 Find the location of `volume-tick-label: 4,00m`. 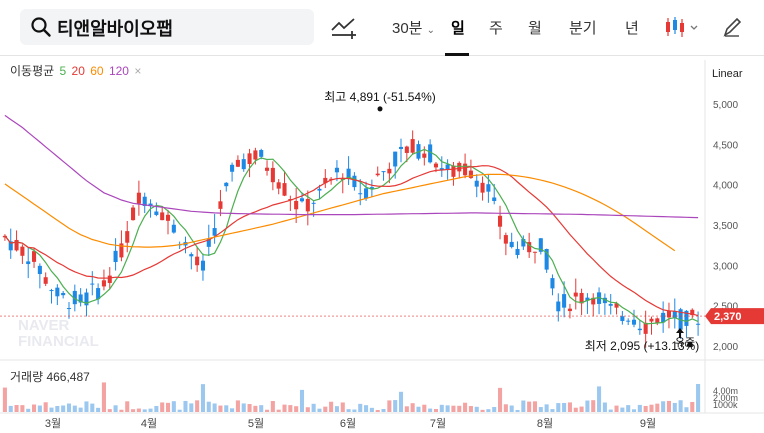

volume-tick-label: 4,00m is located at coordinates (725, 391).